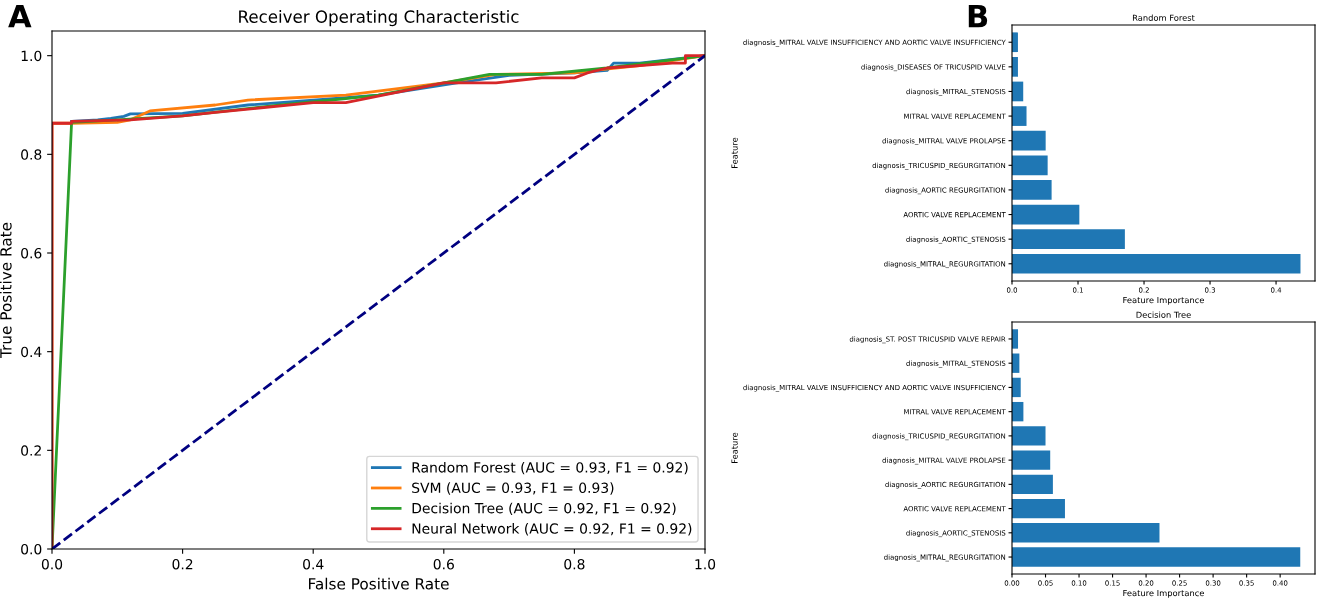  What do you see at coordinates (31, 56) in the screenshot?
I see `y-tick-label: 1.0` at bounding box center [31, 56].